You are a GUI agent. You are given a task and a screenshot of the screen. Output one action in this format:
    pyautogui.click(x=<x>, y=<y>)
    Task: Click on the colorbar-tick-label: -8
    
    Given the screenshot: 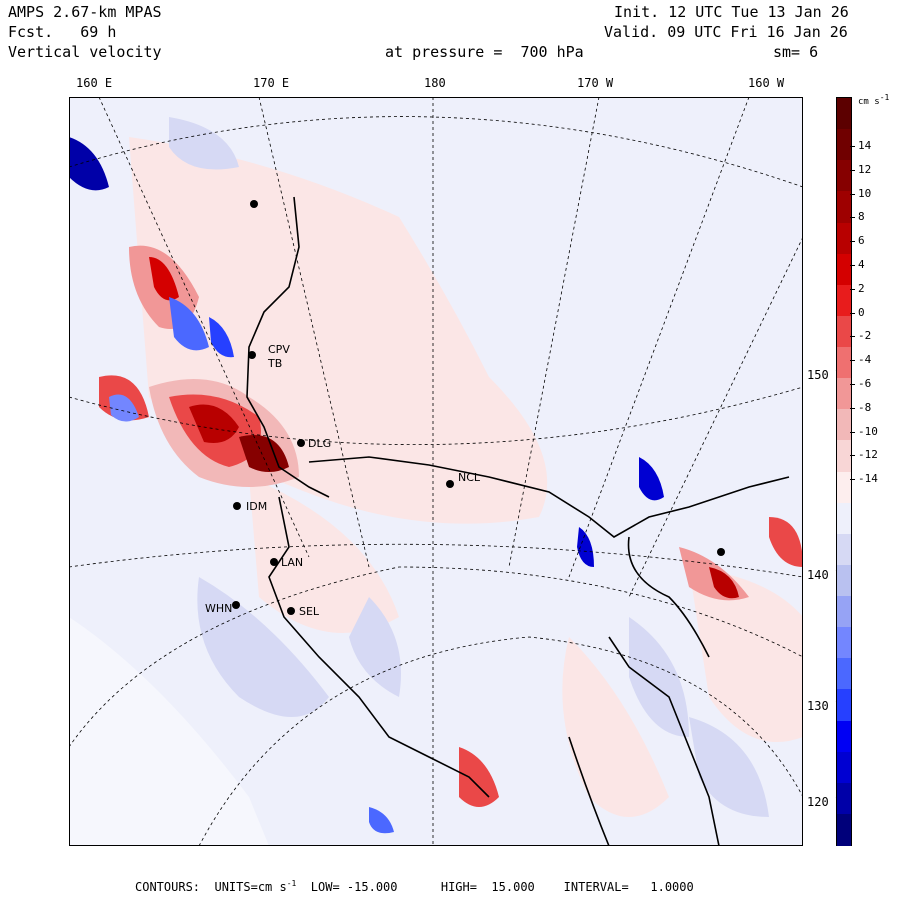 What is the action you would take?
    pyautogui.click(x=865, y=407)
    